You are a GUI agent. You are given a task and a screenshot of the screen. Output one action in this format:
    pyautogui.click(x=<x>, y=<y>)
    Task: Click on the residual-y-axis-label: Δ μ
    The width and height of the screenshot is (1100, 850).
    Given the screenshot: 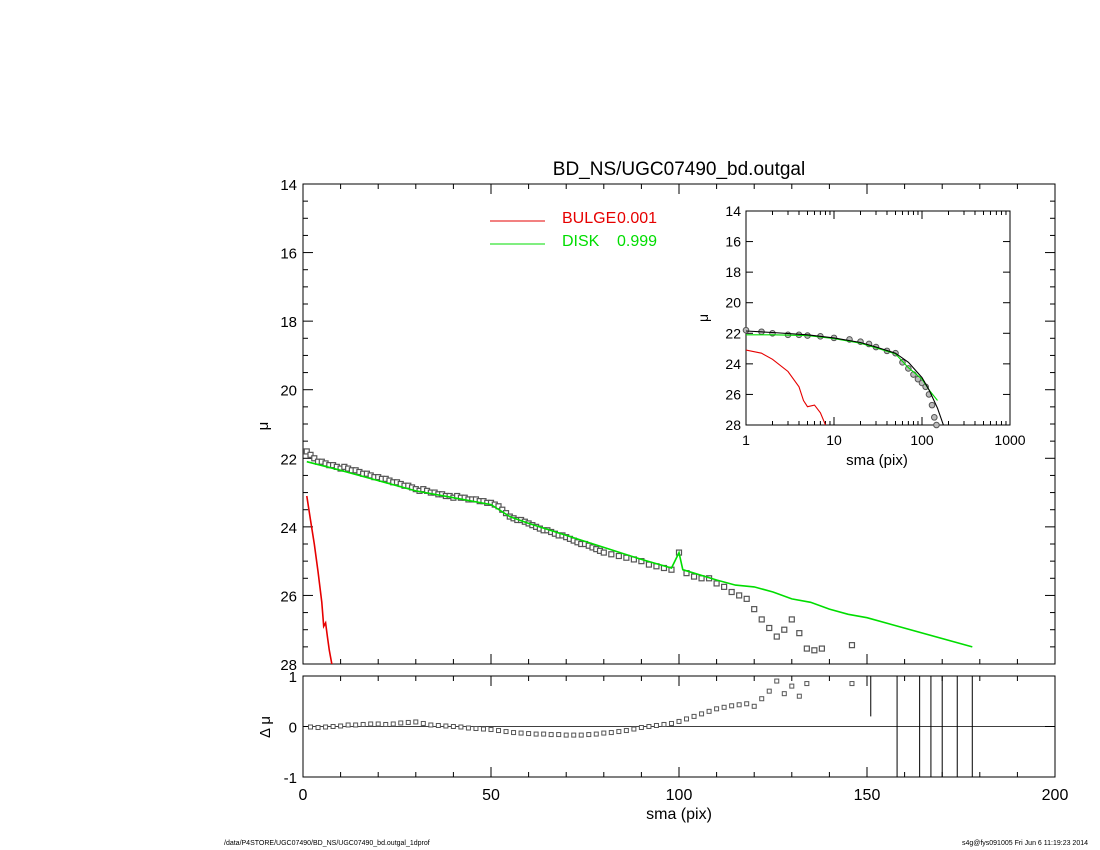 What is the action you would take?
    pyautogui.click(x=265, y=727)
    